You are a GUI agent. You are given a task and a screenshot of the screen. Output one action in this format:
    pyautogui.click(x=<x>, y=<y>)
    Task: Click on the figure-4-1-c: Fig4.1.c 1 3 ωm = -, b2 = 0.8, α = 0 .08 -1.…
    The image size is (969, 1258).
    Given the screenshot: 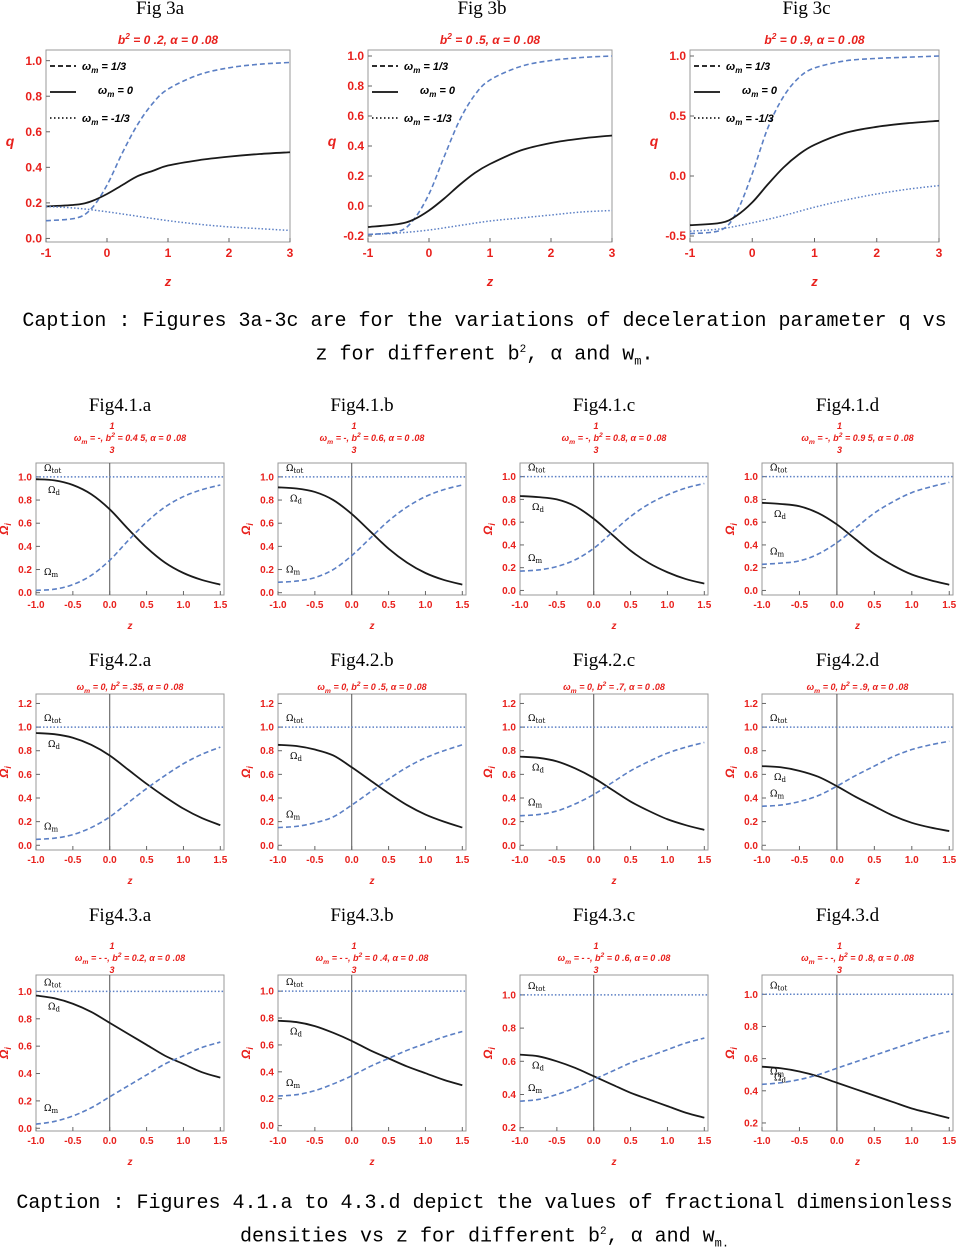 What is the action you would take?
    pyautogui.click(x=602, y=520)
    